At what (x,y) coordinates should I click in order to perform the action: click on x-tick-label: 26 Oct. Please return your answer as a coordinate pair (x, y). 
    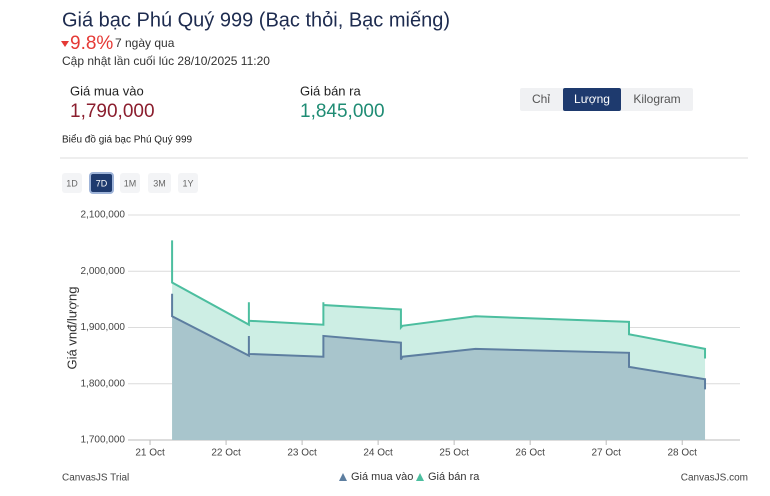
    Looking at the image, I should click on (530, 453).